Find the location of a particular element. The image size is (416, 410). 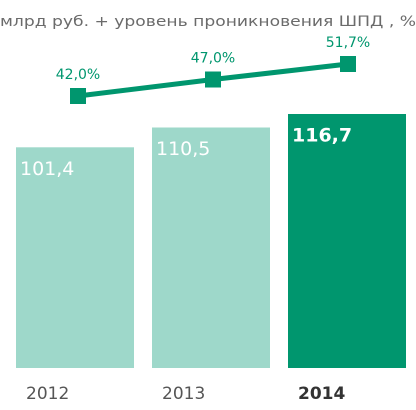

line-value-label: 51,7% is located at coordinates (348, 43).